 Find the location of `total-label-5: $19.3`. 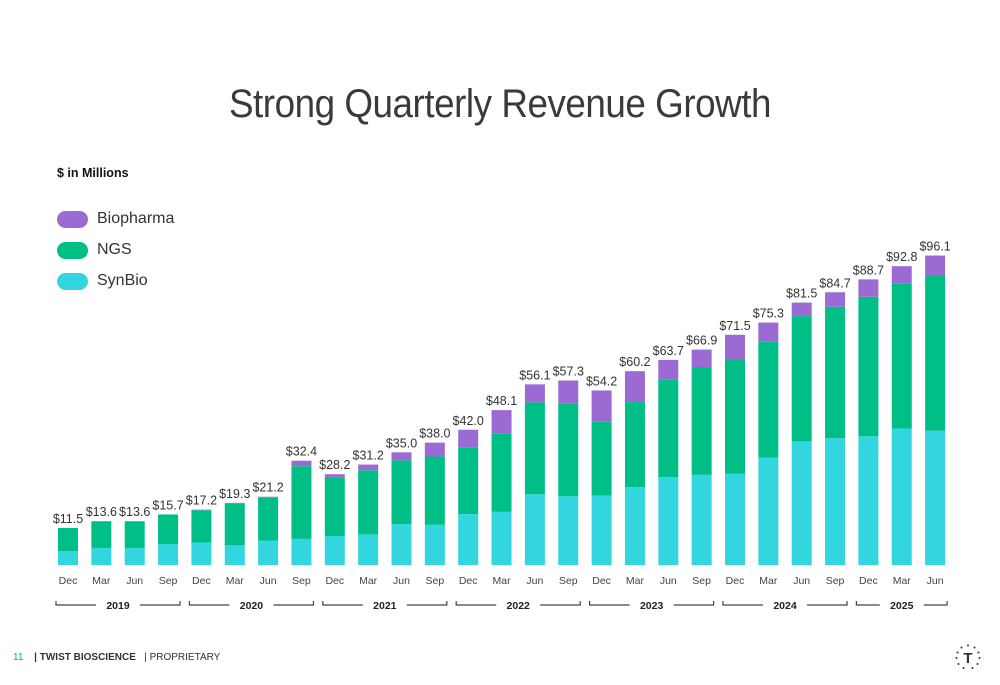

total-label-5: $19.3 is located at coordinates (234, 494).